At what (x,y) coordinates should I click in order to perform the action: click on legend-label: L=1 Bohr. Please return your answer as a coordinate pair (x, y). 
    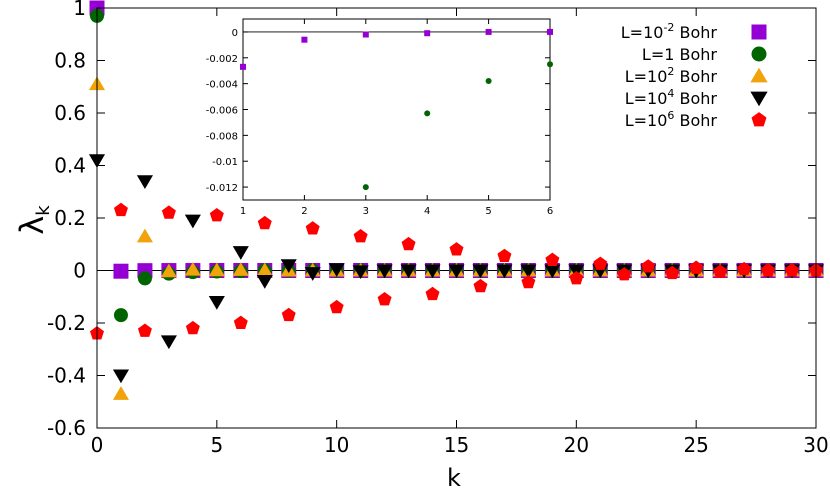
    Looking at the image, I should click on (679, 54).